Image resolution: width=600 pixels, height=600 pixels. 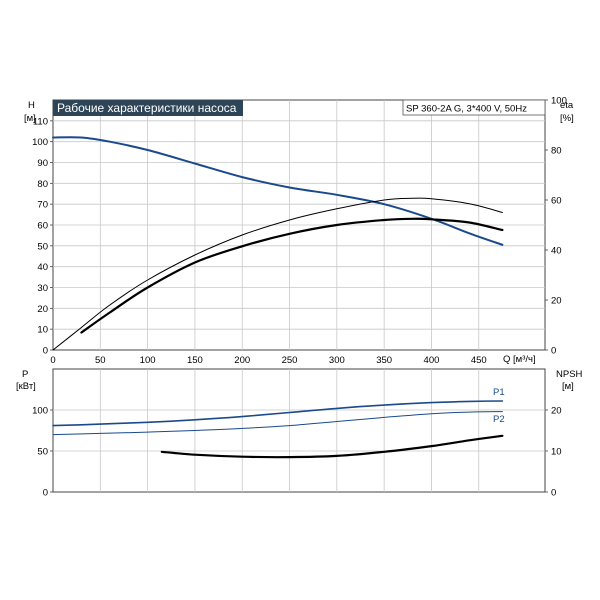 What do you see at coordinates (466, 109) in the screenshot?
I see `chart-subtitle: SP 360-2A G, 3*400 V, 50Hz` at bounding box center [466, 109].